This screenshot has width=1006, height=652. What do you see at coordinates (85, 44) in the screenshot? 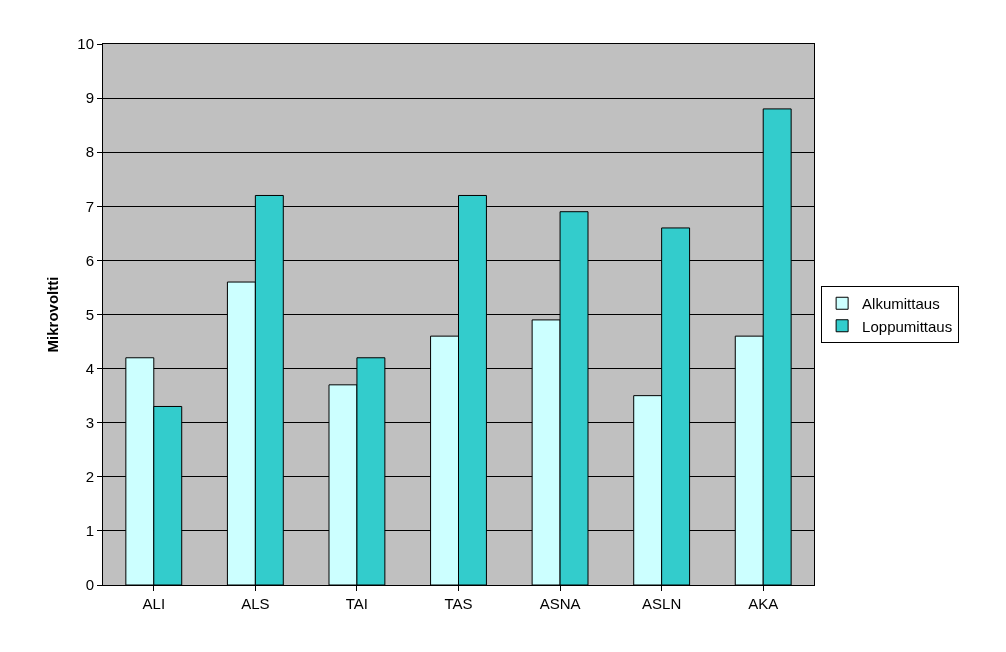
I see `y-tick-label: 10` at bounding box center [85, 44].